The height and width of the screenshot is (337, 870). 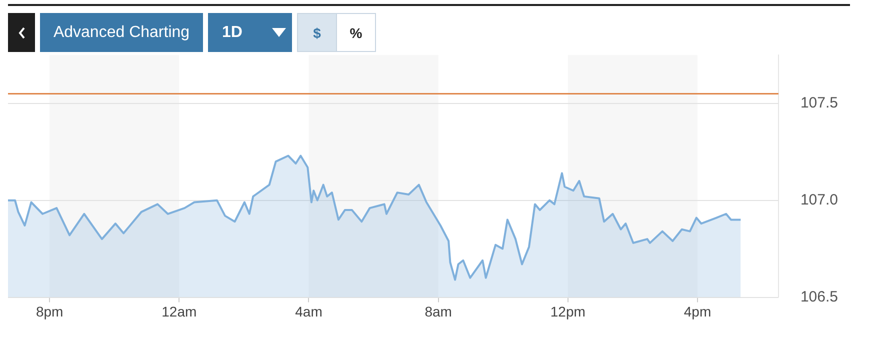 What do you see at coordinates (179, 311) in the screenshot?
I see `x-tick-label: 12am` at bounding box center [179, 311].